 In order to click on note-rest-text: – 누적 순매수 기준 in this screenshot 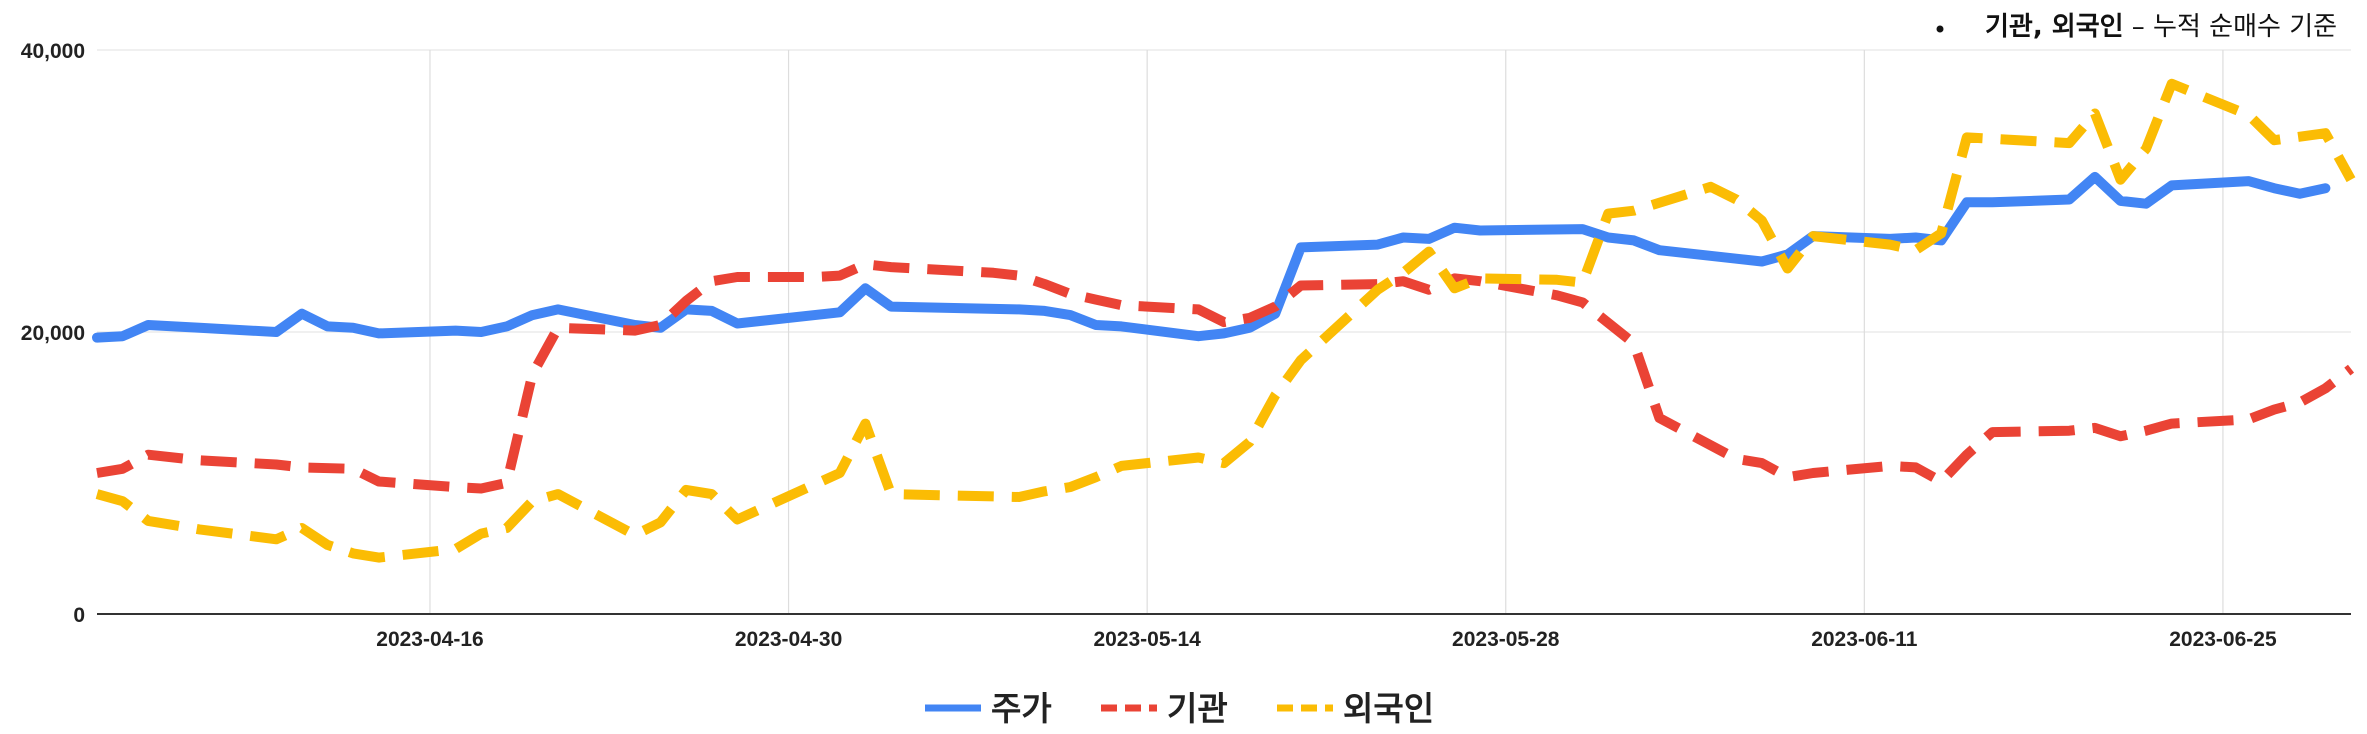, I will do `click(2231, 27)`.